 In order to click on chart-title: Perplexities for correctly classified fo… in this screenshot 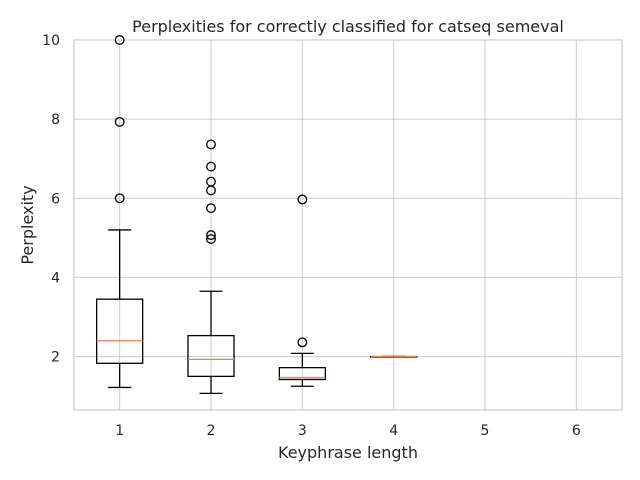, I will do `click(348, 26)`.